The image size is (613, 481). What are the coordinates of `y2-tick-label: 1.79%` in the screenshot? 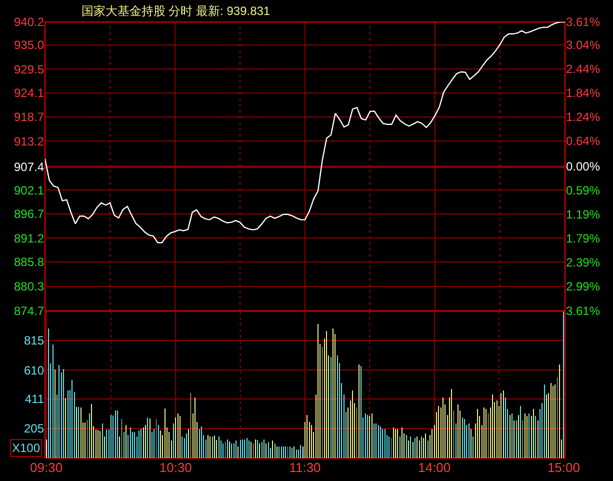 It's located at (583, 238).